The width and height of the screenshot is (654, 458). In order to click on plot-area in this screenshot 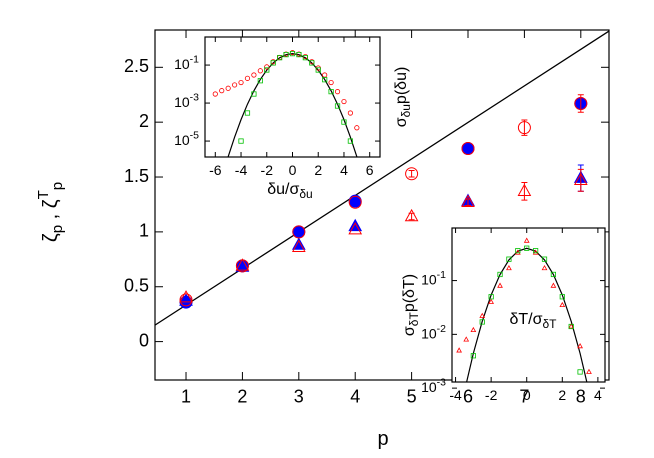, I will do `click(286, 103)`.